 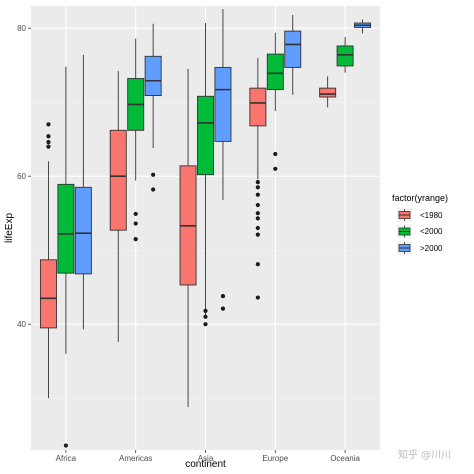 What do you see at coordinates (206, 458) in the screenshot?
I see `x-tick-label: Asia` at bounding box center [206, 458].